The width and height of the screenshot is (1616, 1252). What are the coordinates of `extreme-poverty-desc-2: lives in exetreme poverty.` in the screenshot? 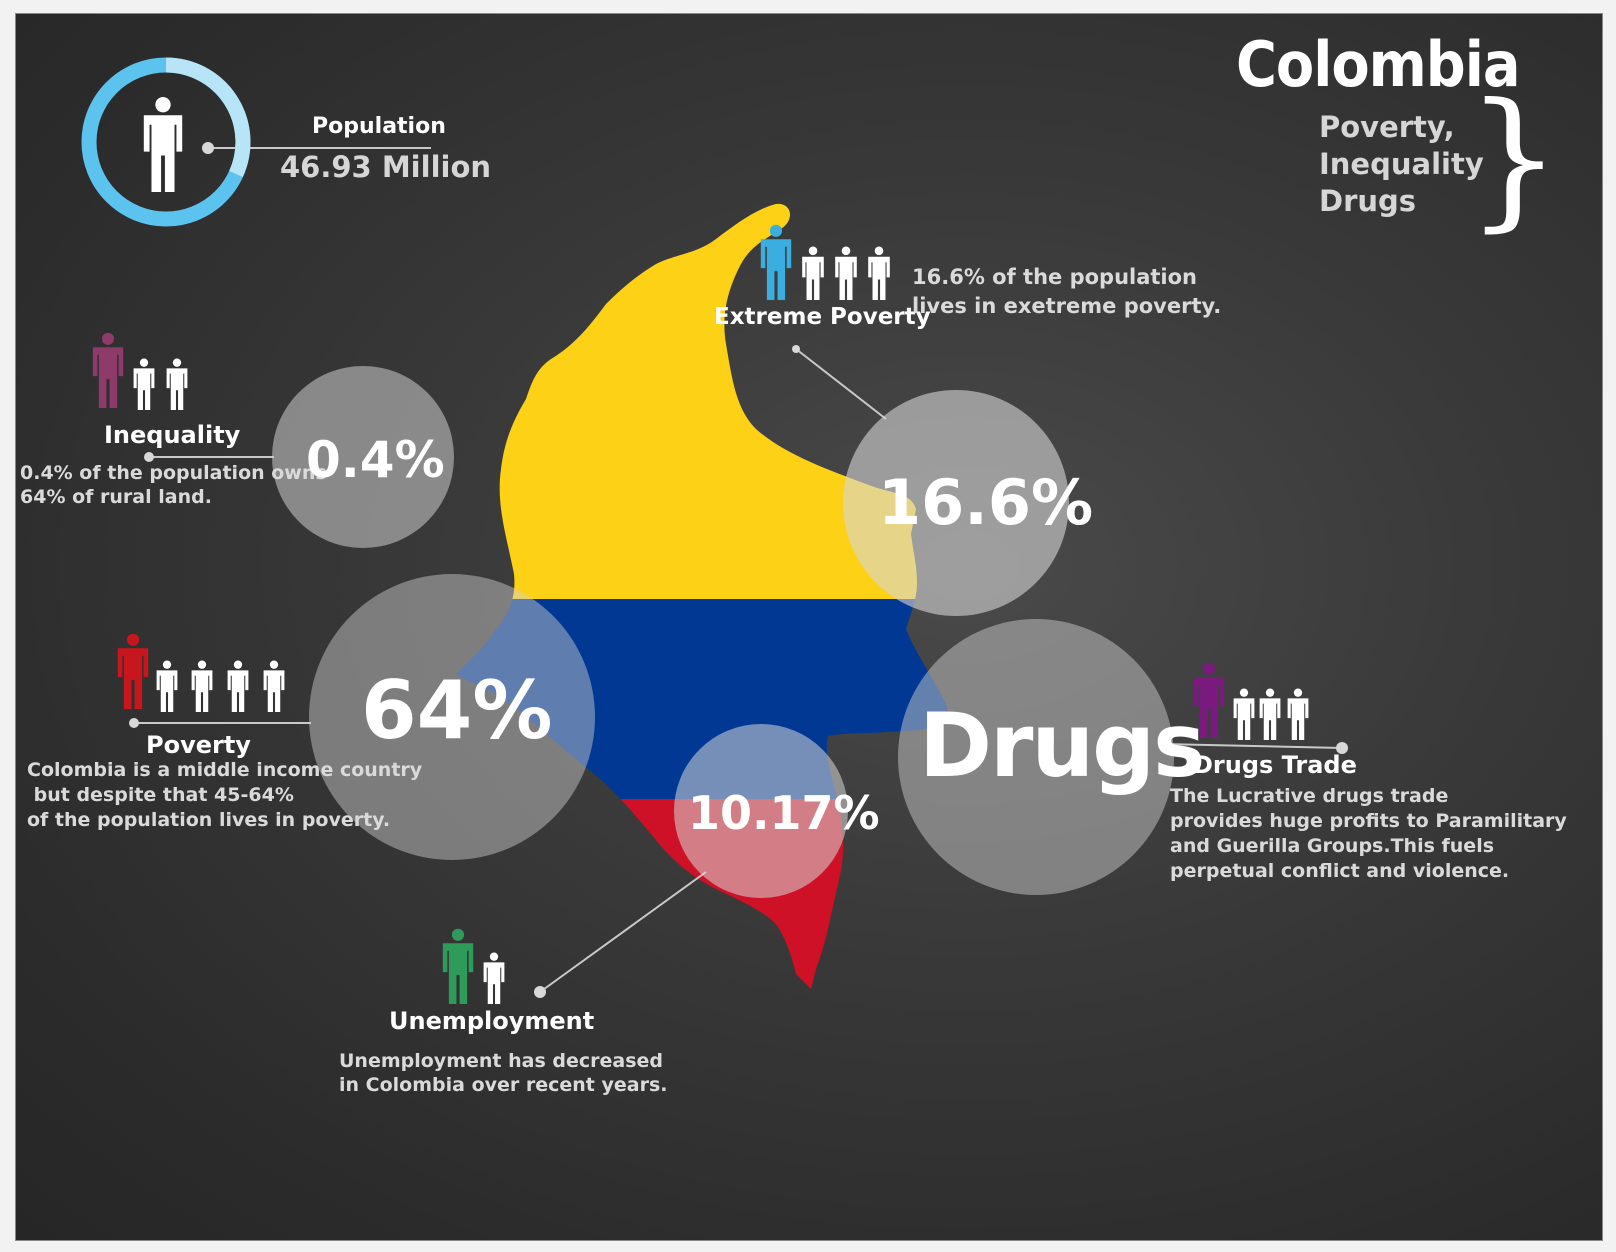 It's located at (1067, 306).